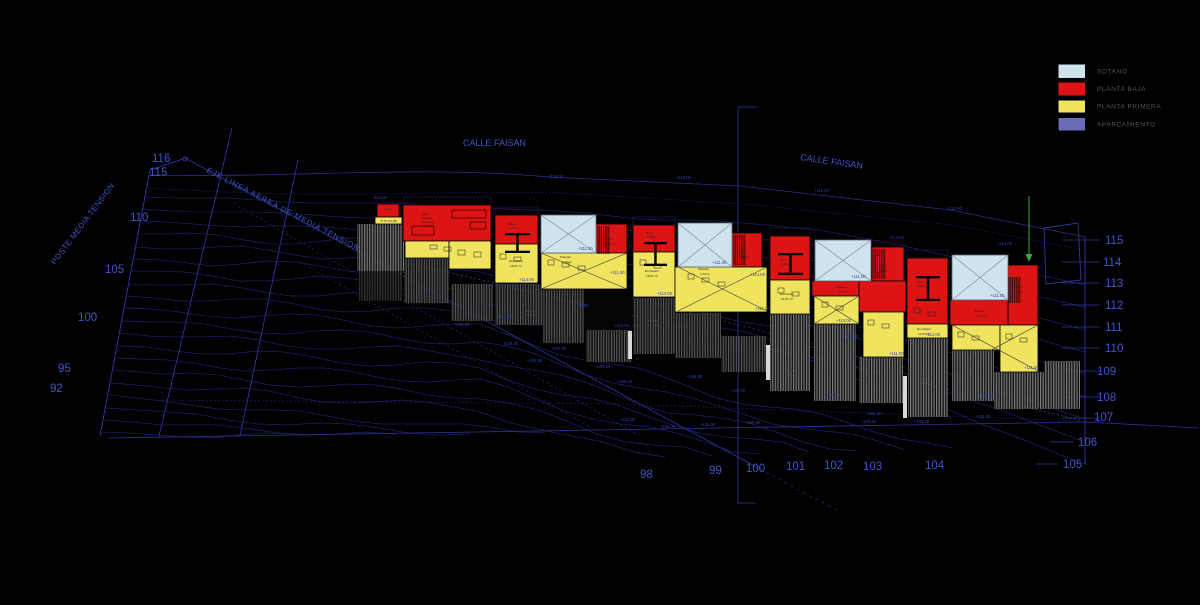 The height and width of the screenshot is (605, 1200). Describe the element at coordinates (833, 466) in the screenshot. I see `svg-text: 102` at that location.